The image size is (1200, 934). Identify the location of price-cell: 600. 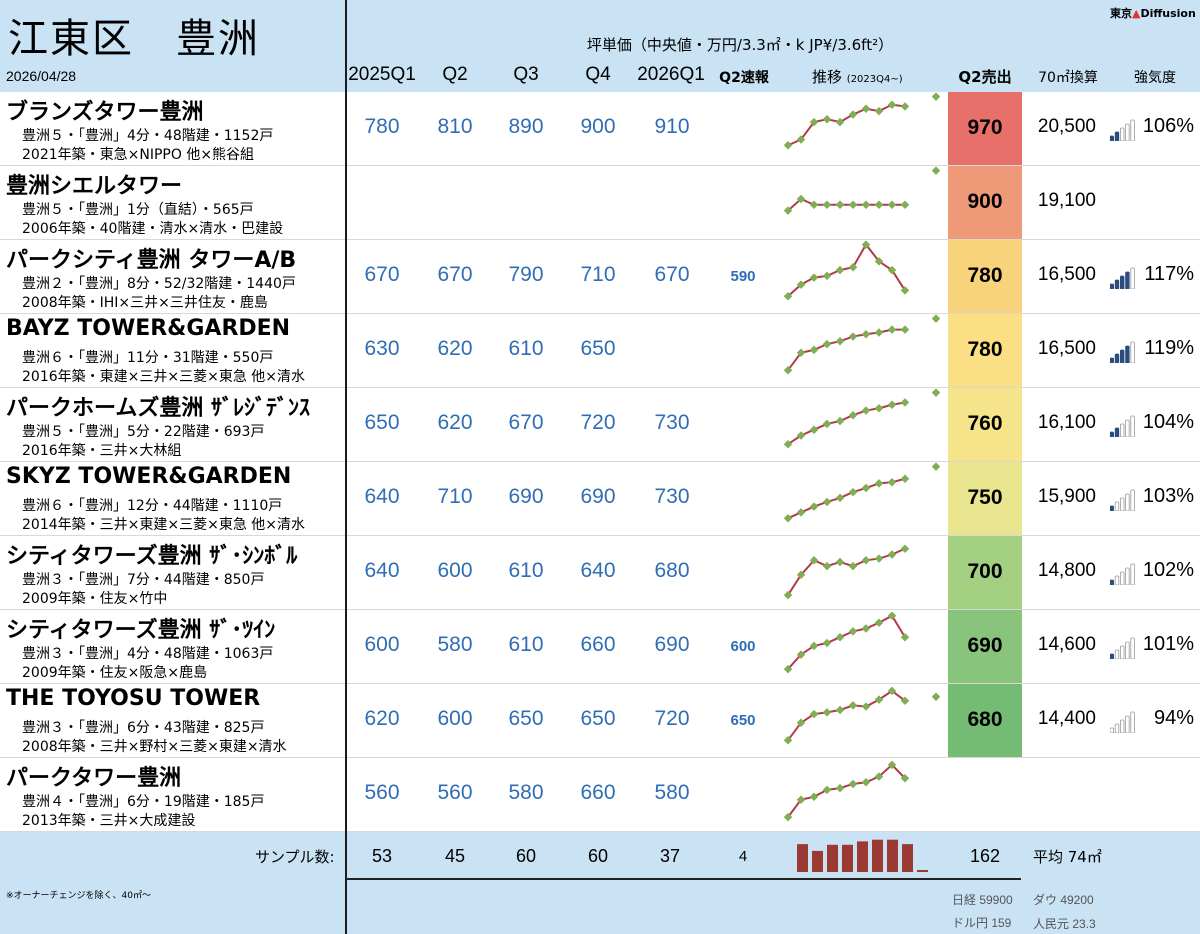
(455, 570).